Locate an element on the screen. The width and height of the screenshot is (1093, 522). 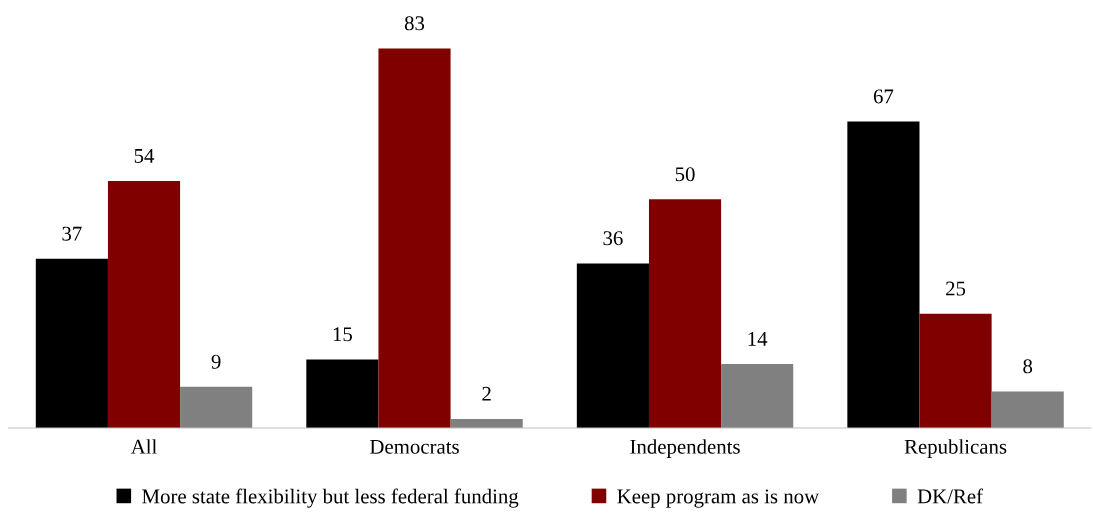
data-label: 15 is located at coordinates (342, 334).